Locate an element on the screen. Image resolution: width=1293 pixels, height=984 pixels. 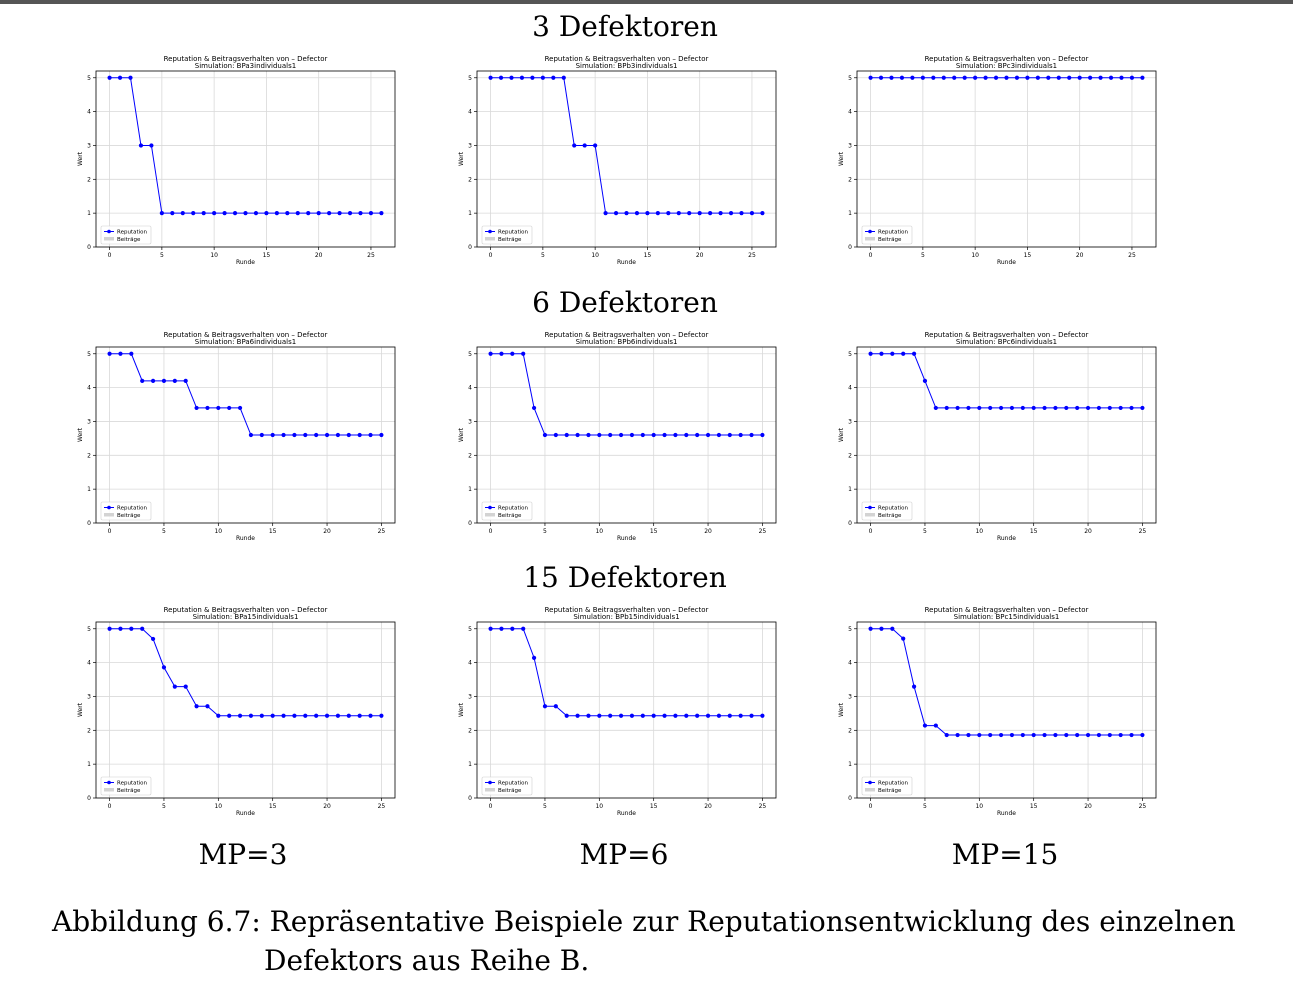
chart-subtitle: Simulation: BPc15individuals1 is located at coordinates (1007, 617).